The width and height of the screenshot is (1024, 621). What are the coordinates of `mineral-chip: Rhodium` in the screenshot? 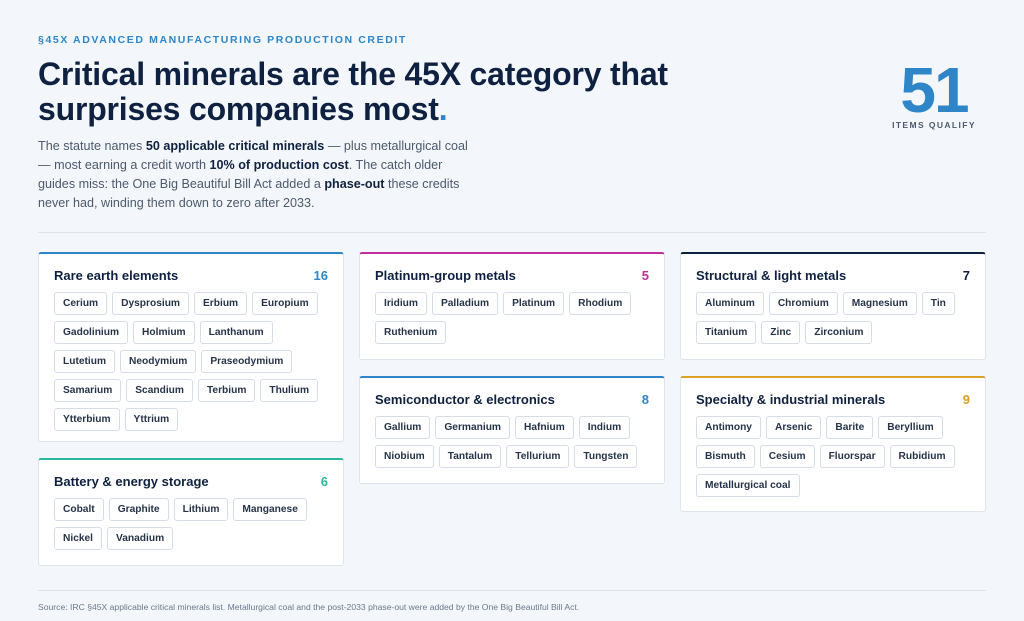 It's located at (600, 303).